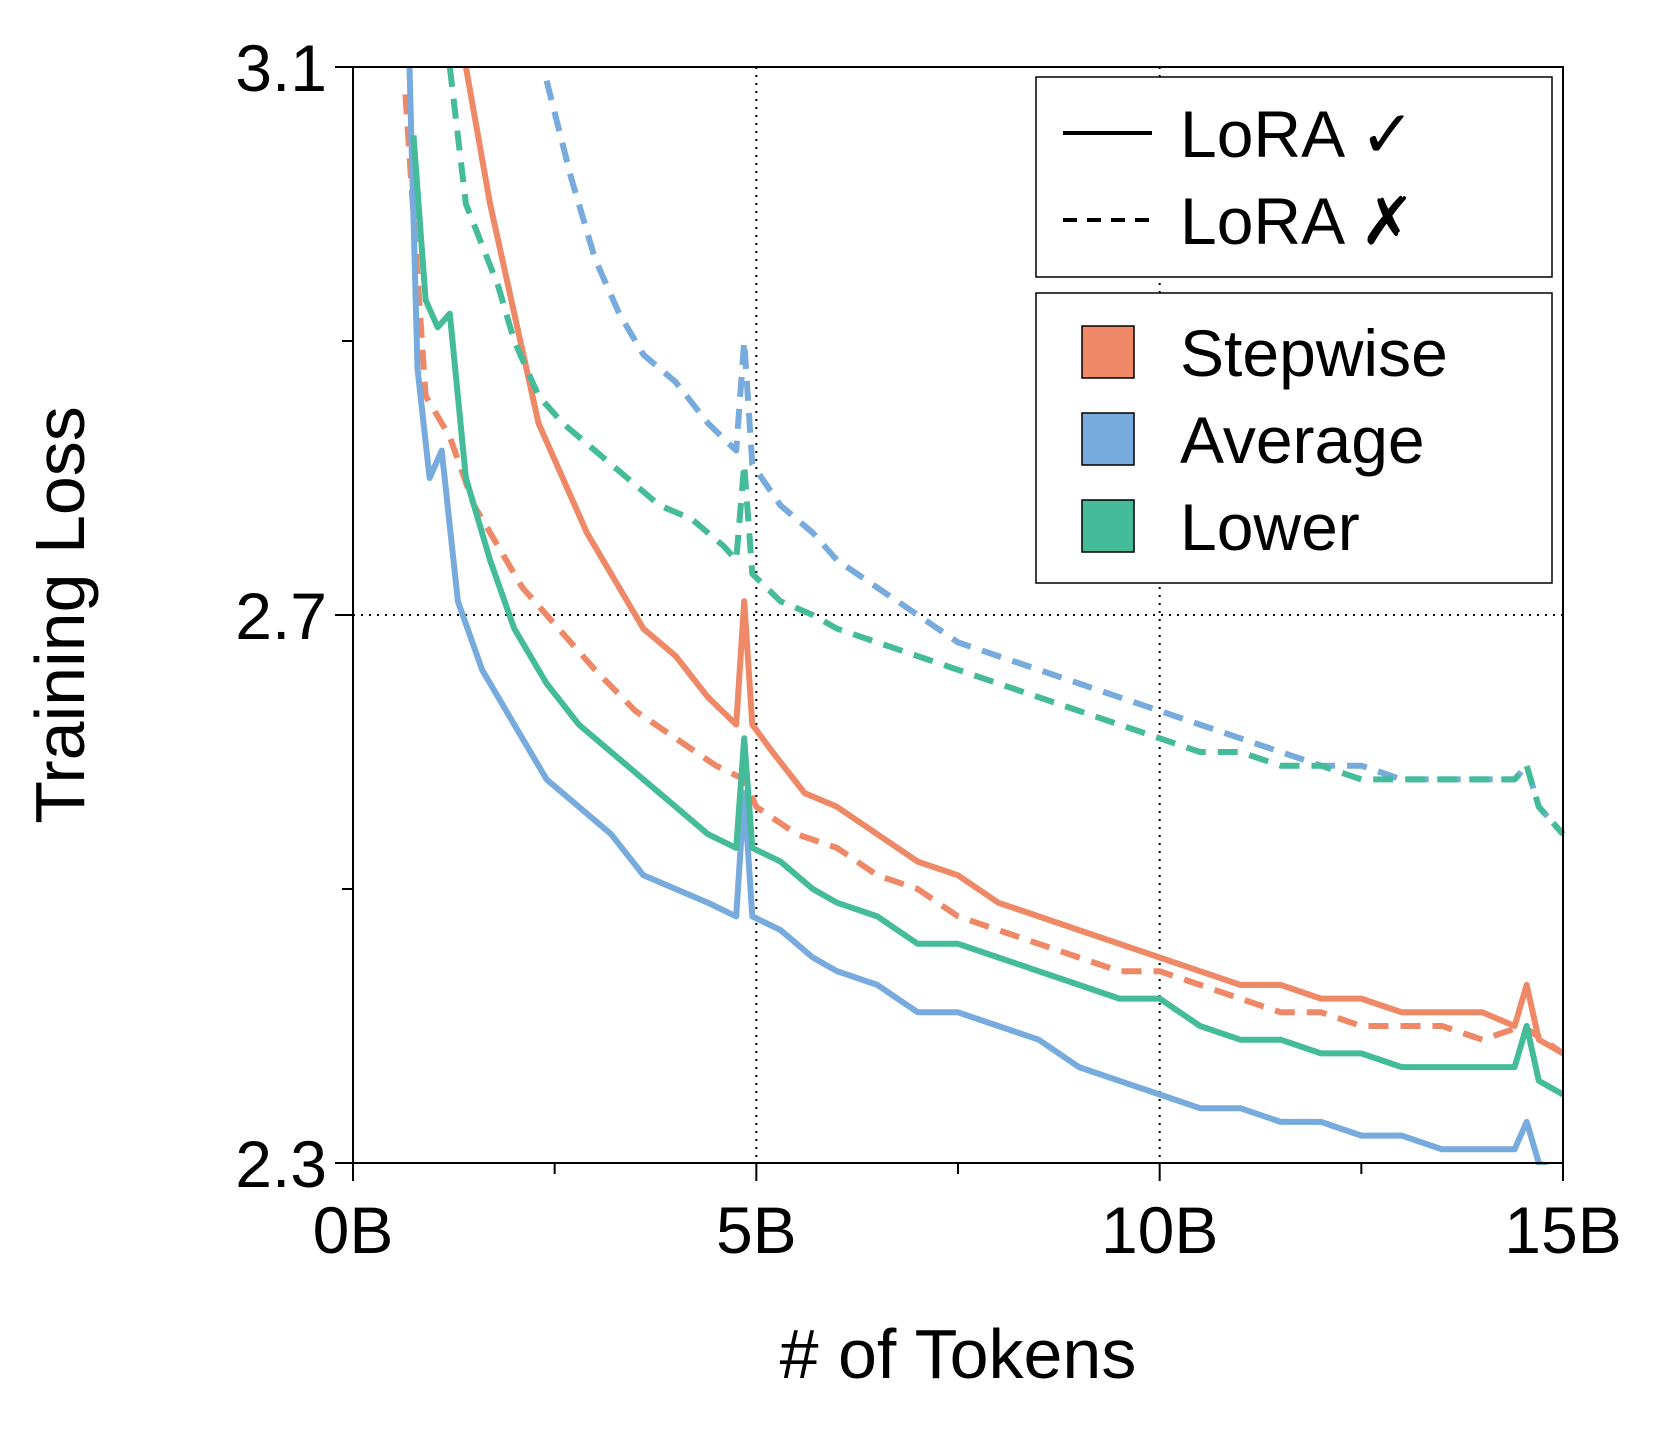  I want to click on y-tick-label-2.3: 2.3, so click(281, 1164).